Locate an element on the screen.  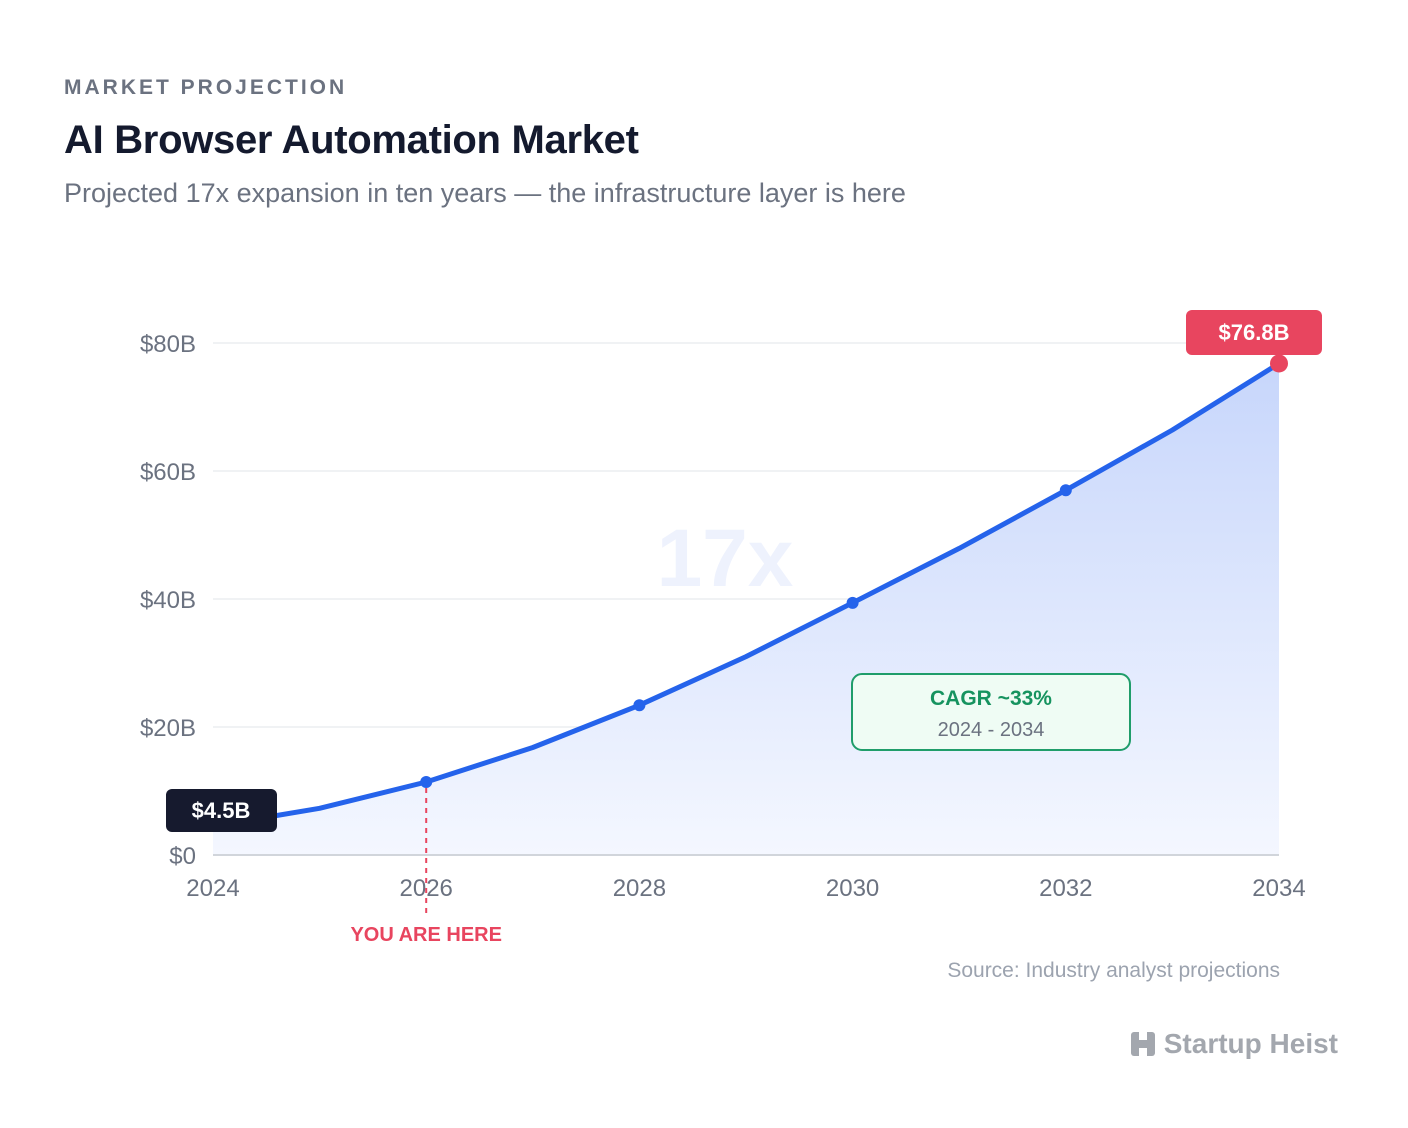
cagr-title: CAGR ~33% is located at coordinates (991, 698).